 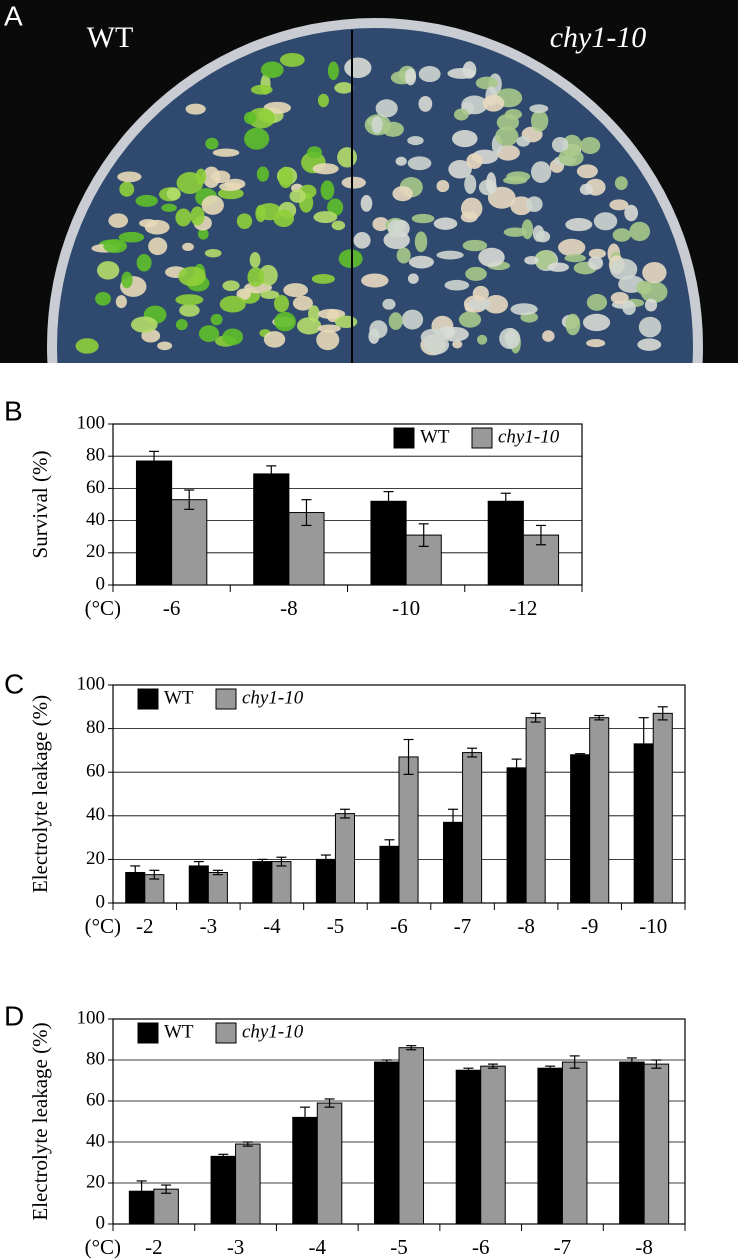 What do you see at coordinates (95, 1058) in the screenshot?
I see `y-tick-label: 80` at bounding box center [95, 1058].